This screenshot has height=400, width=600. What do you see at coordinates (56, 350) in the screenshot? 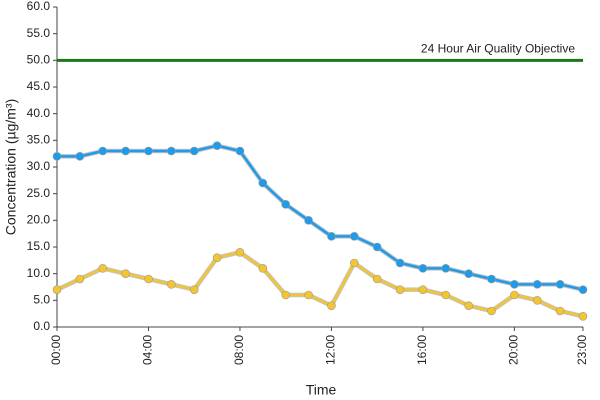
I see `x-tick-label: 00:00` at bounding box center [56, 350].